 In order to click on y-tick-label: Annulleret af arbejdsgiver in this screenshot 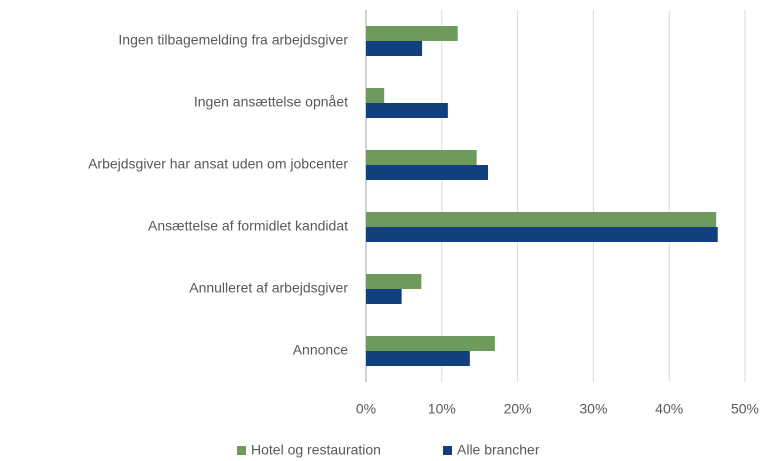, I will do `click(268, 288)`.